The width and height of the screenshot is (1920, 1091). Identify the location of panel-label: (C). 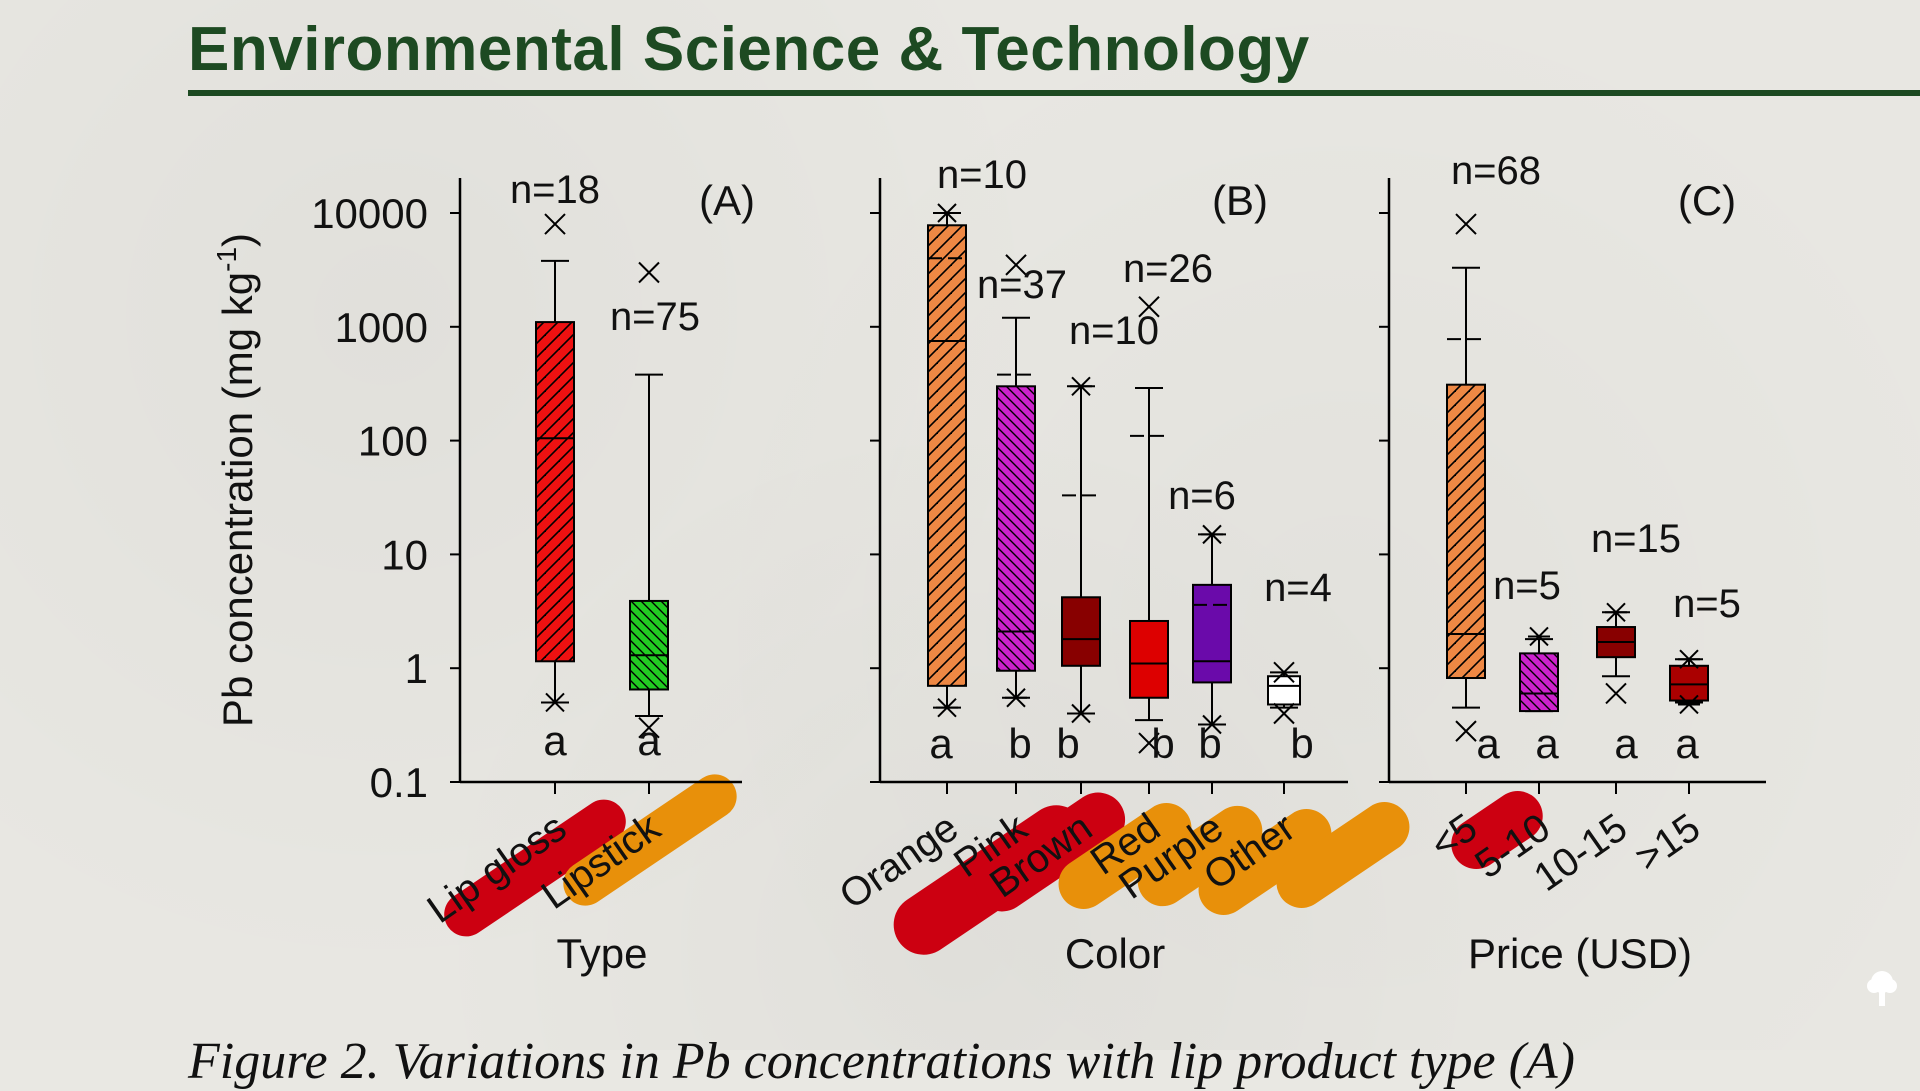
(1707, 200).